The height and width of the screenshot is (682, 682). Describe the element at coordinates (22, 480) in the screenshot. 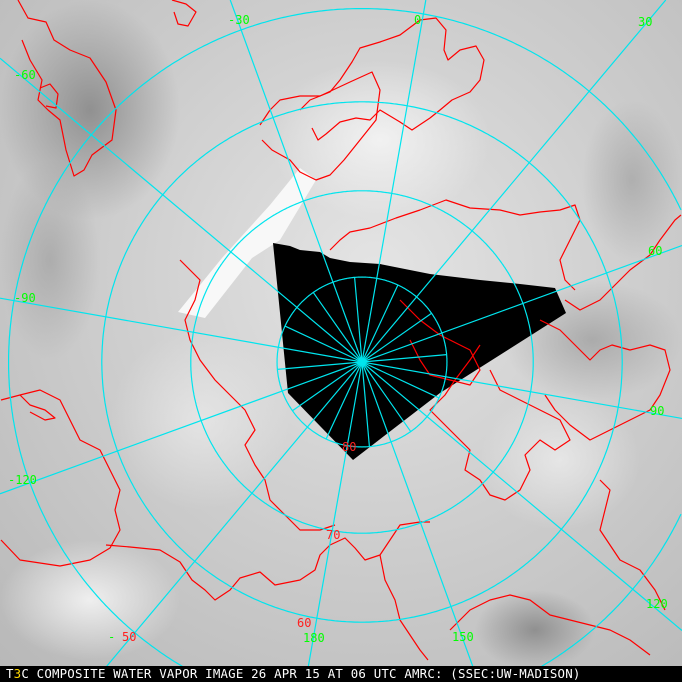

I see `lon-label: -120` at that location.